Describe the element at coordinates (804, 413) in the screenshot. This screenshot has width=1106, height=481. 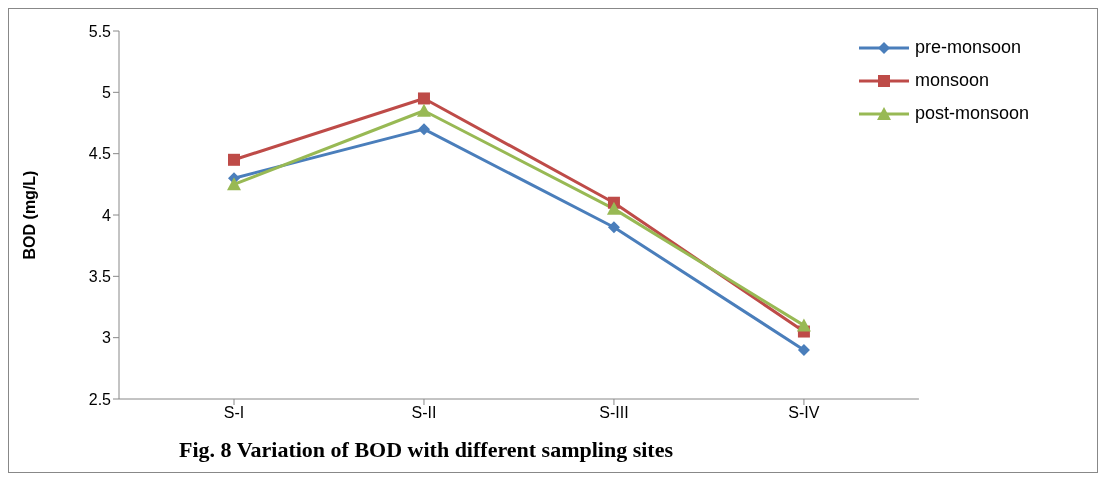
I see `x-tick-label: S-IV` at that location.